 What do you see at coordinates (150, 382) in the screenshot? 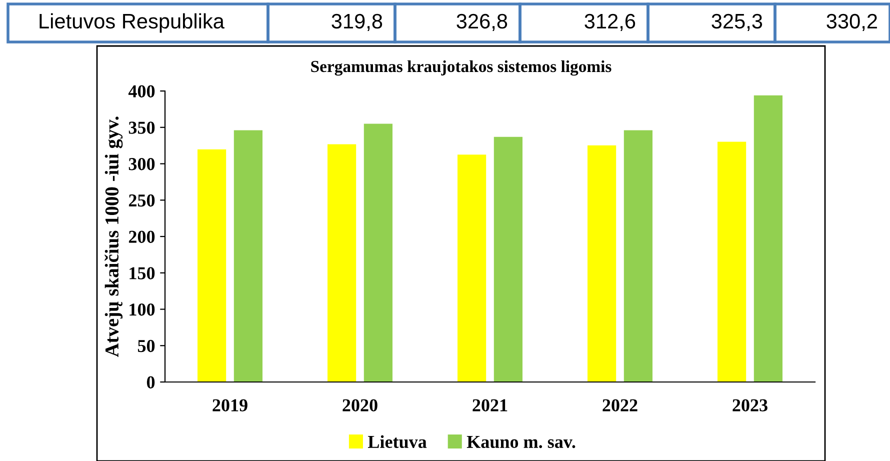
I see `y-tick-label: 0` at bounding box center [150, 382].